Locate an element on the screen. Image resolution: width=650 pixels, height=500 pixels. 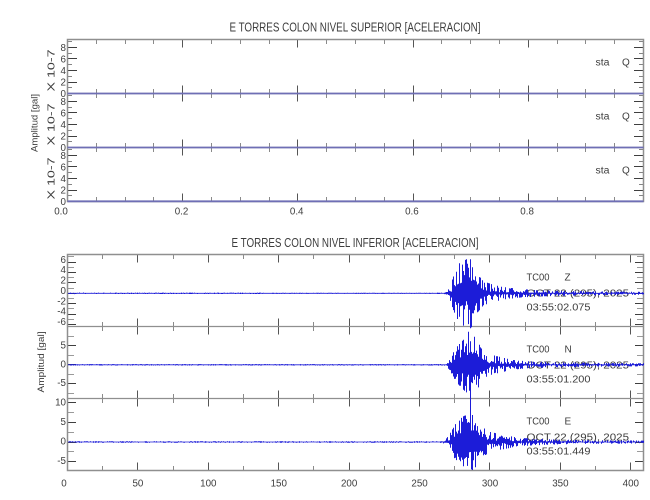
svg-text: 03:55:02.075 is located at coordinates (559, 308).